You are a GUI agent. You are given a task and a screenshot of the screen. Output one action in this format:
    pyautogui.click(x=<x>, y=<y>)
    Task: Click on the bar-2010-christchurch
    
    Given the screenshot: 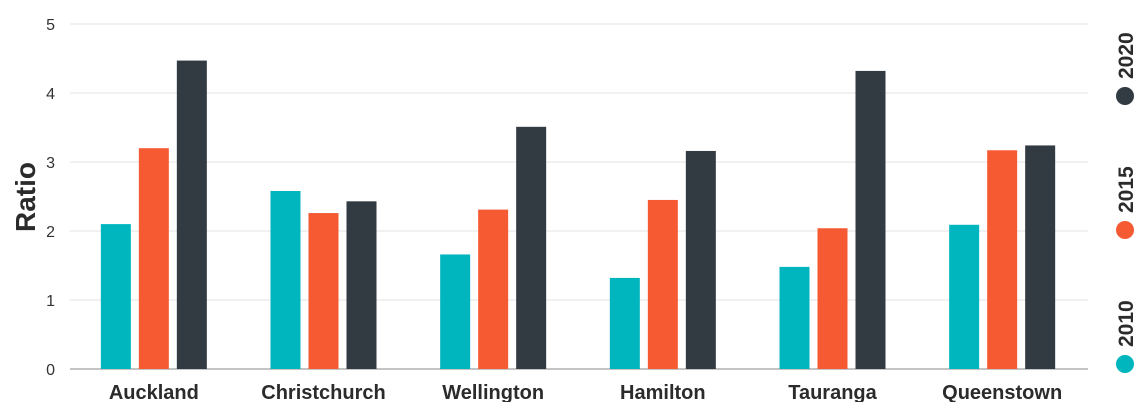 What is the action you would take?
    pyautogui.click(x=285, y=279)
    